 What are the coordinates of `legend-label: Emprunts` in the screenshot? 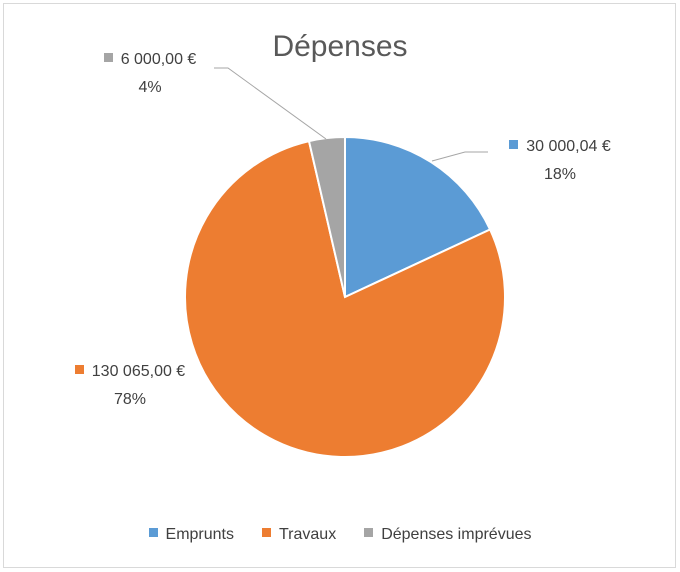 It's located at (199, 534).